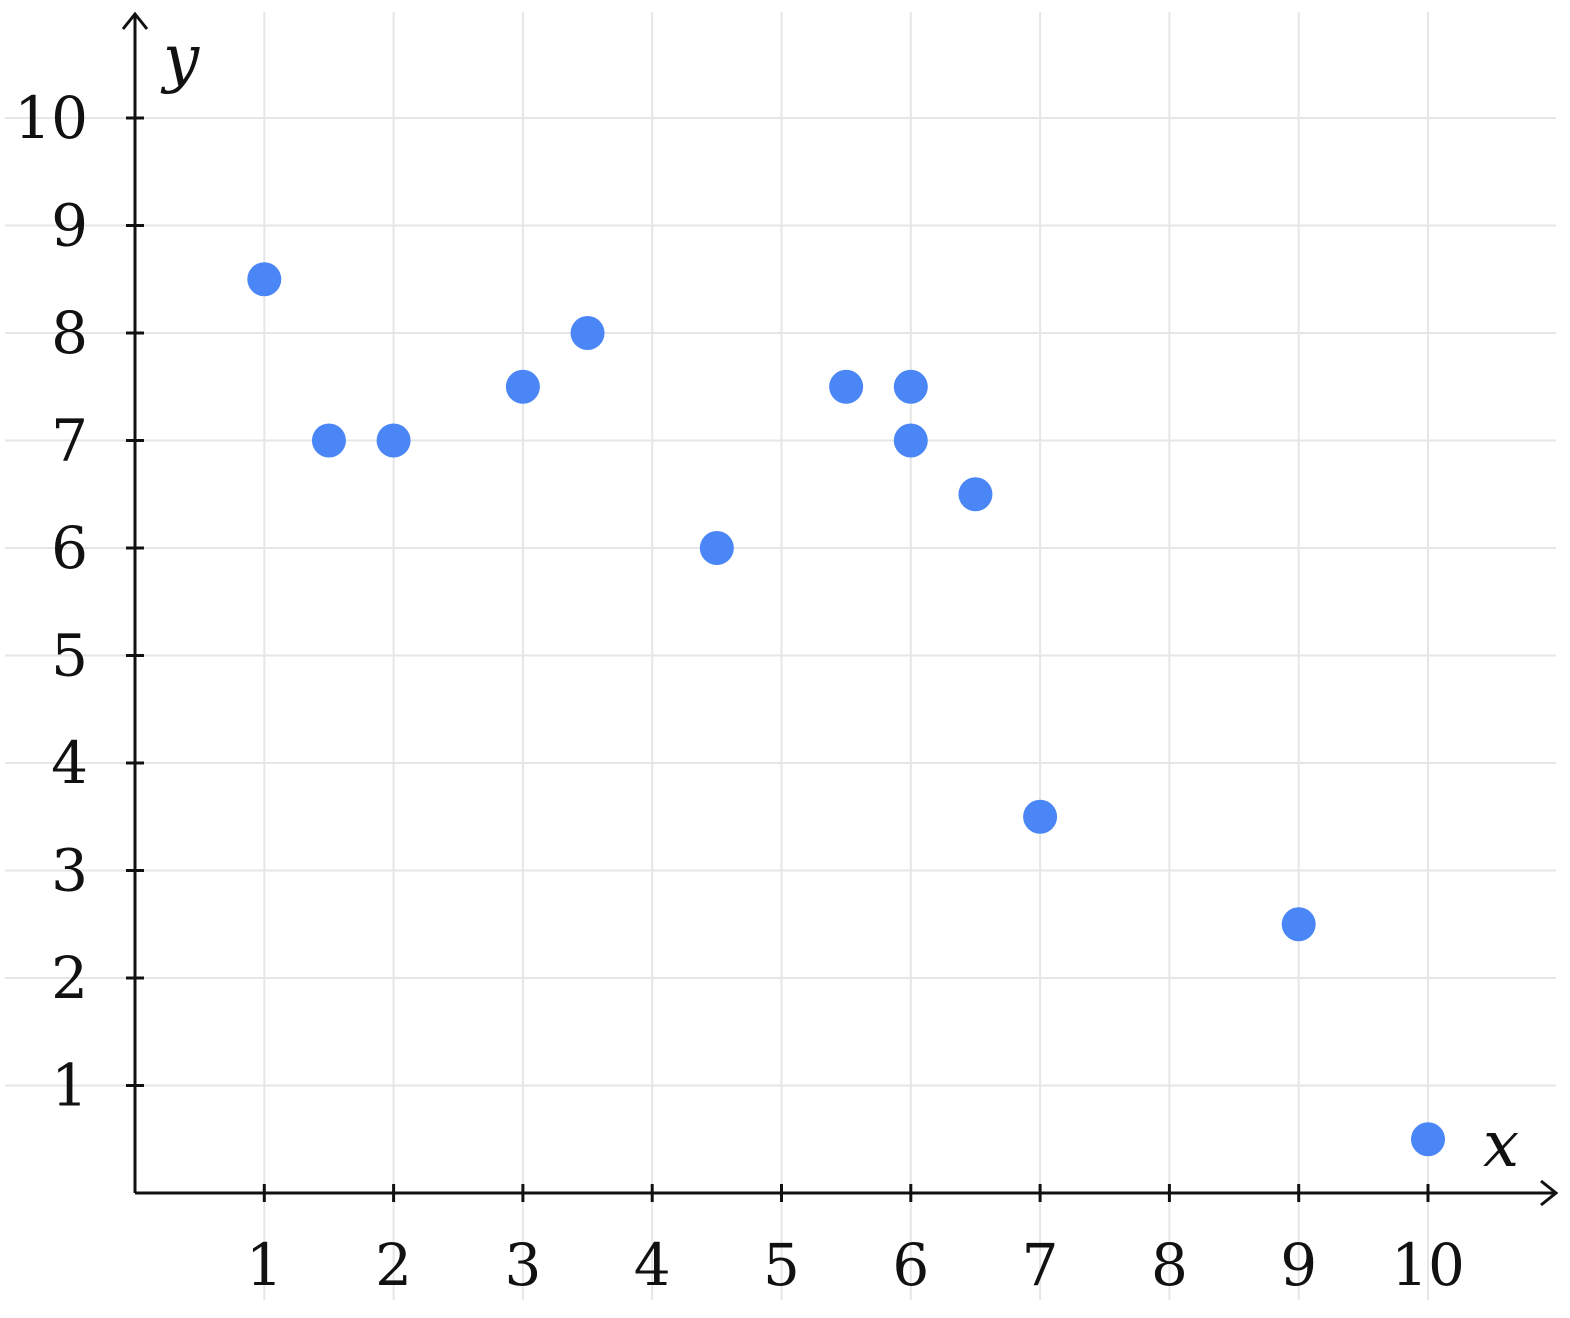 The width and height of the screenshot is (1570, 1318). What do you see at coordinates (1501, 1145) in the screenshot?
I see `x-axis-label: x` at bounding box center [1501, 1145].